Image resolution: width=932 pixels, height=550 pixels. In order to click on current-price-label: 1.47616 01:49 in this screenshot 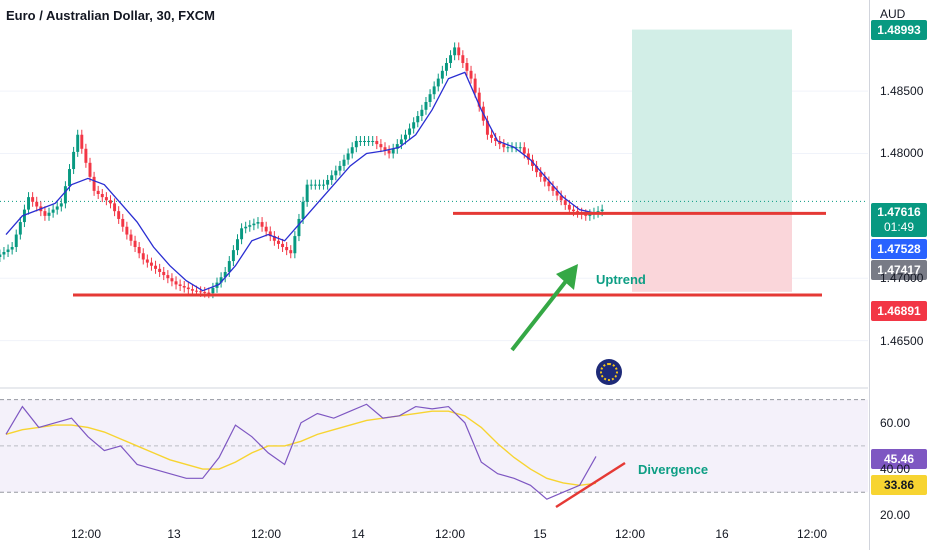, I will do `click(899, 220)`.